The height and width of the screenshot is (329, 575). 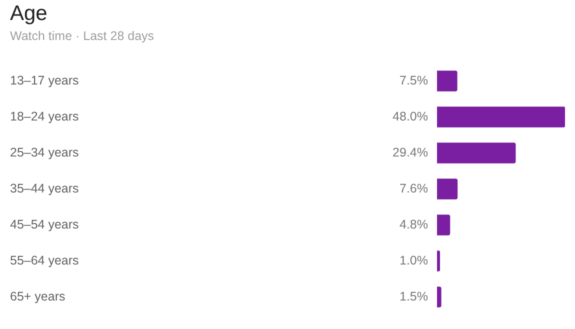 What do you see at coordinates (414, 224) in the screenshot?
I see `data-label: 4.8%` at bounding box center [414, 224].